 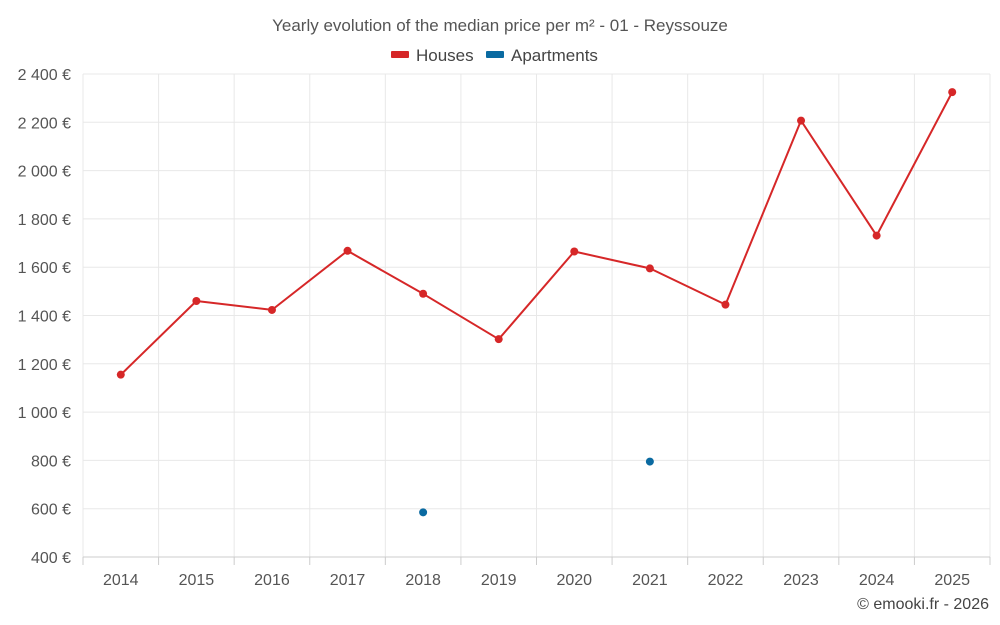 What do you see at coordinates (348, 580) in the screenshot?
I see `x-tick-label: 2017` at bounding box center [348, 580].